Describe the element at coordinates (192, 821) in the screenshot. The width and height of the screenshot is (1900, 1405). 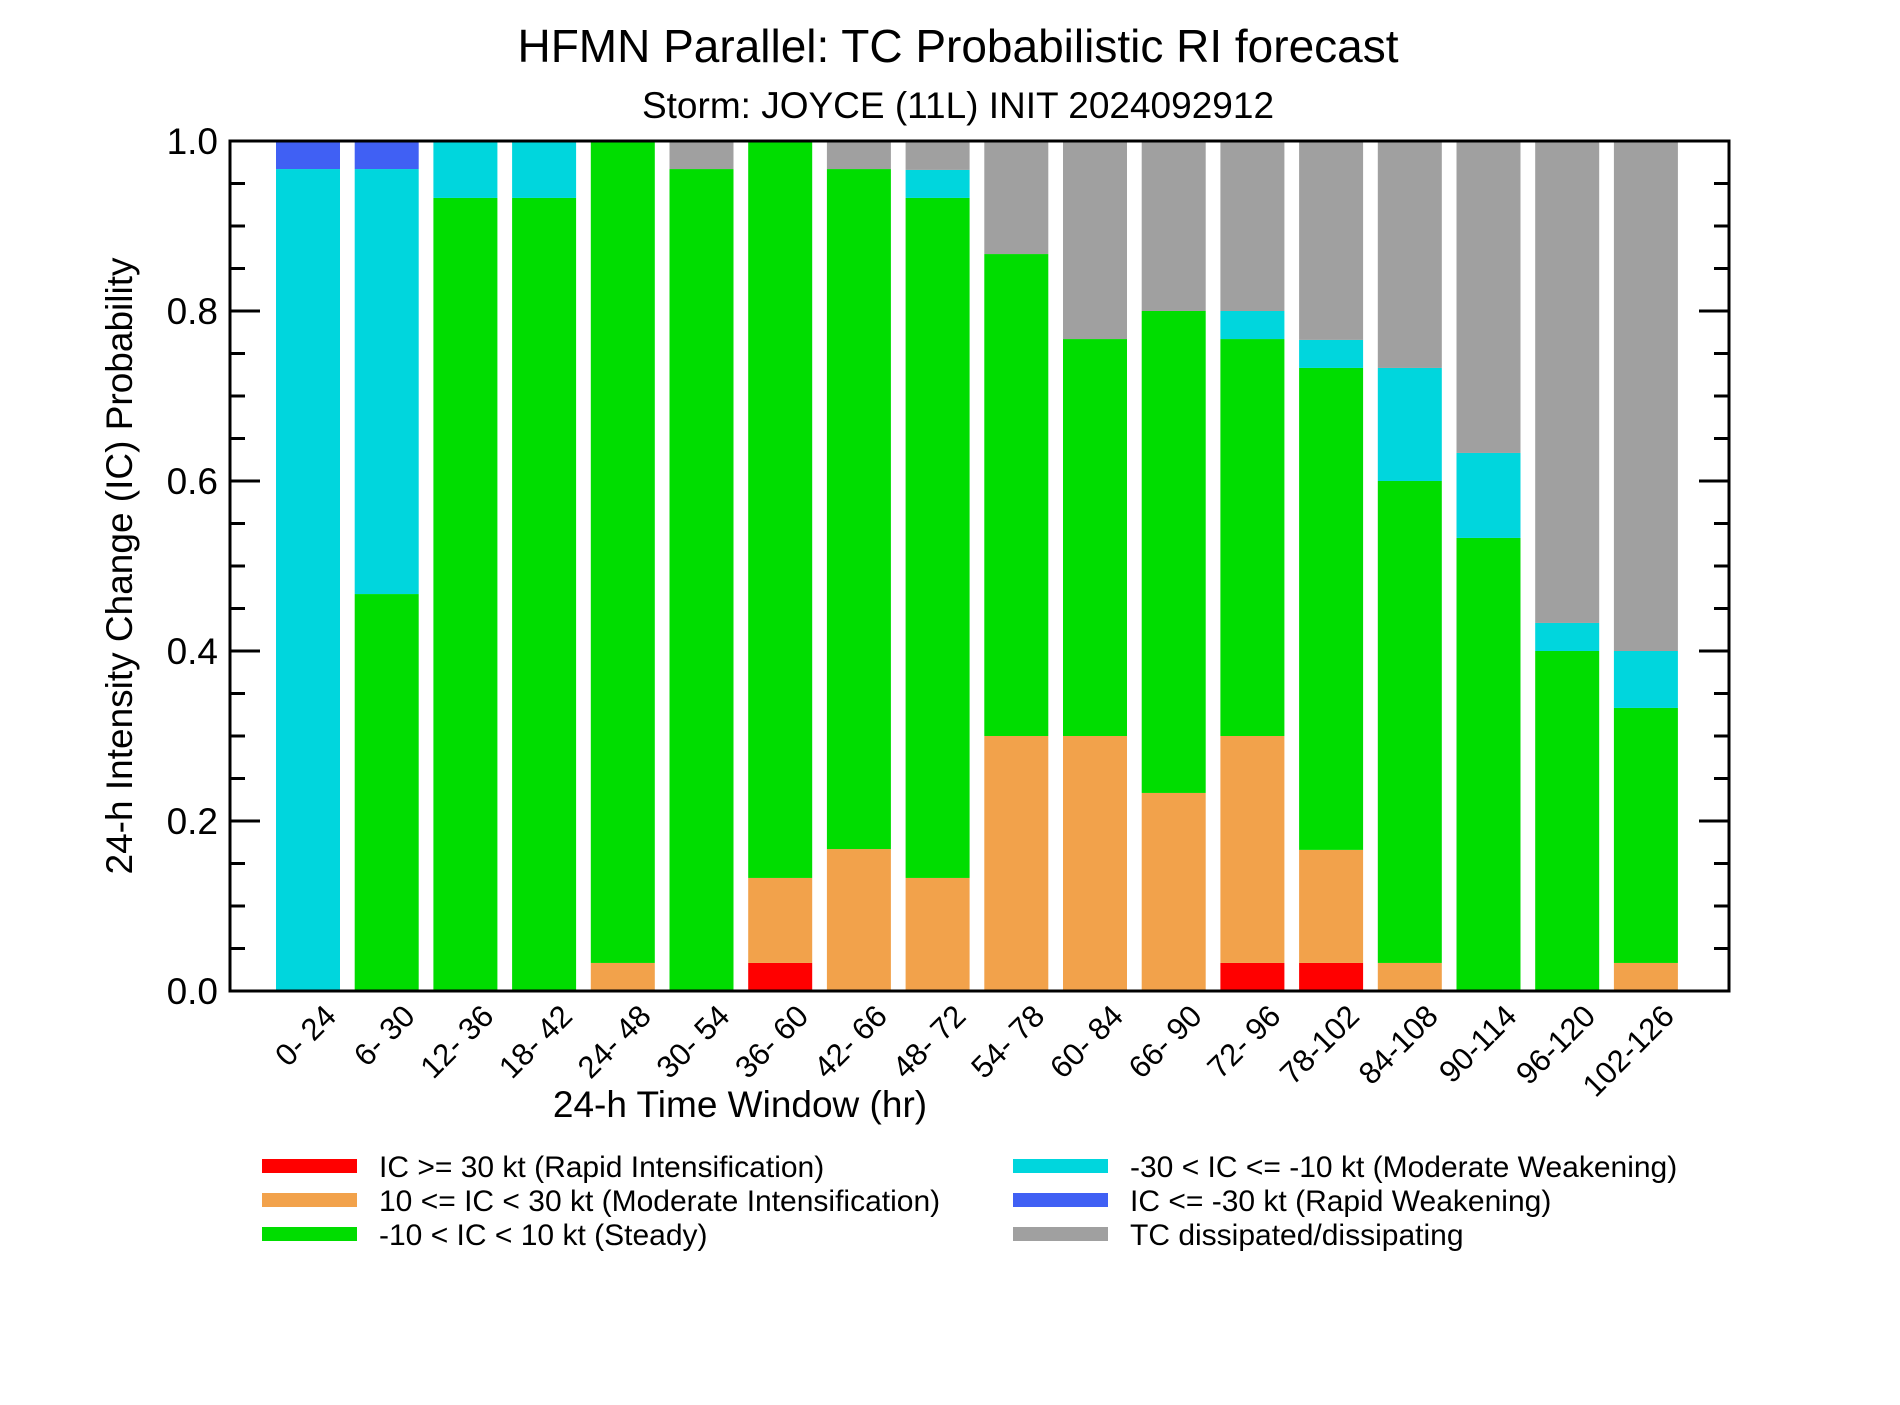
I see `y-tick-label: 0.2` at that location.